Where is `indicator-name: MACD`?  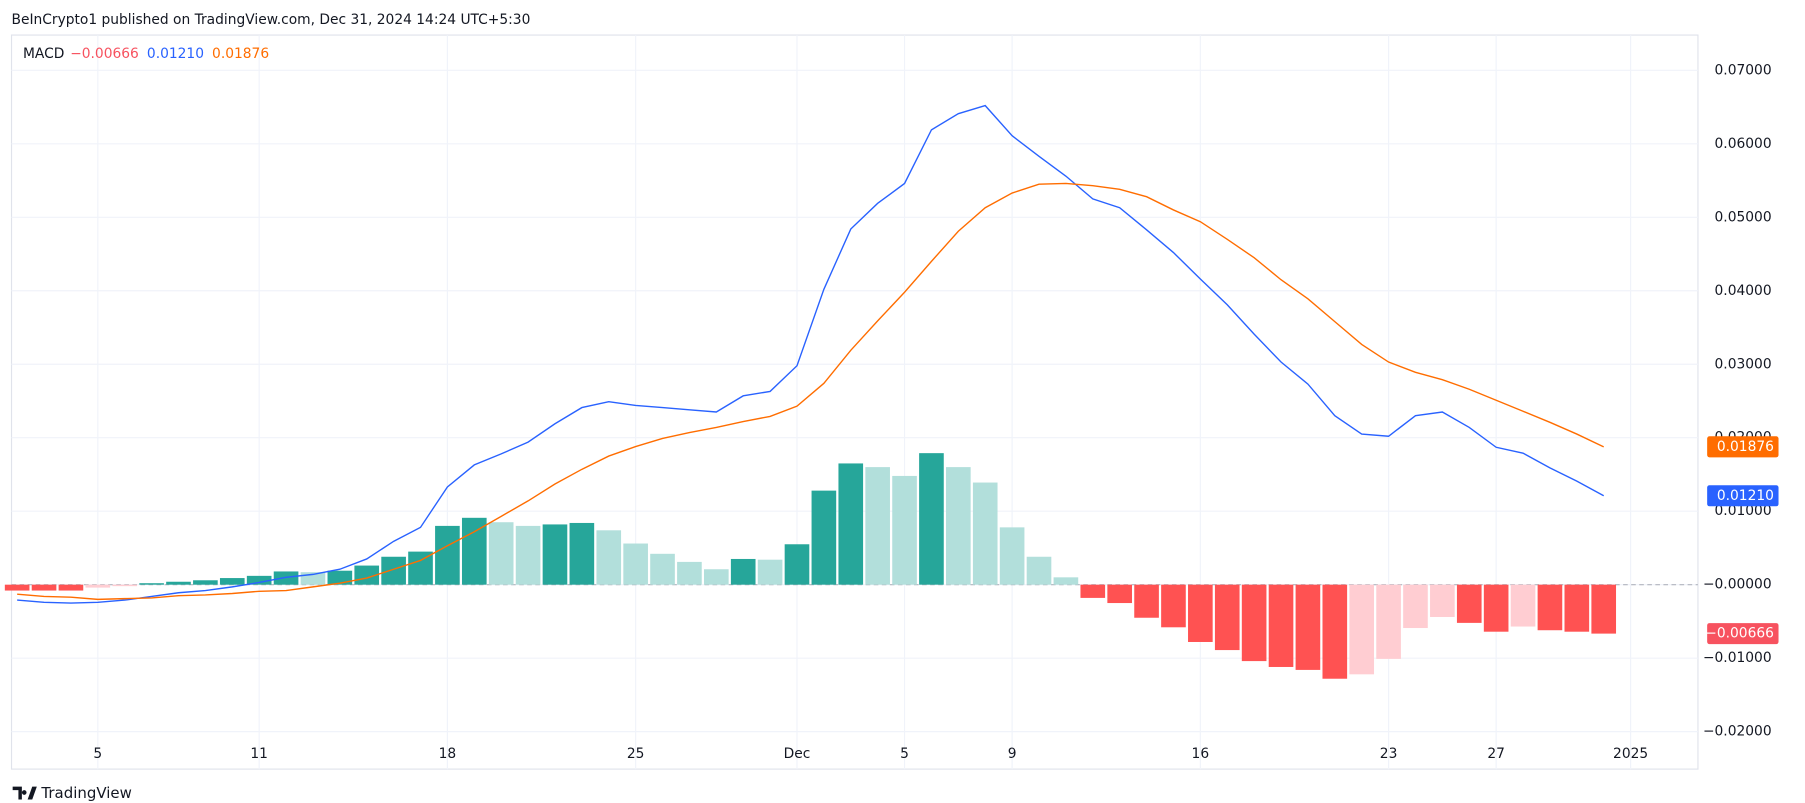
indicator-name: MACD is located at coordinates (43, 54).